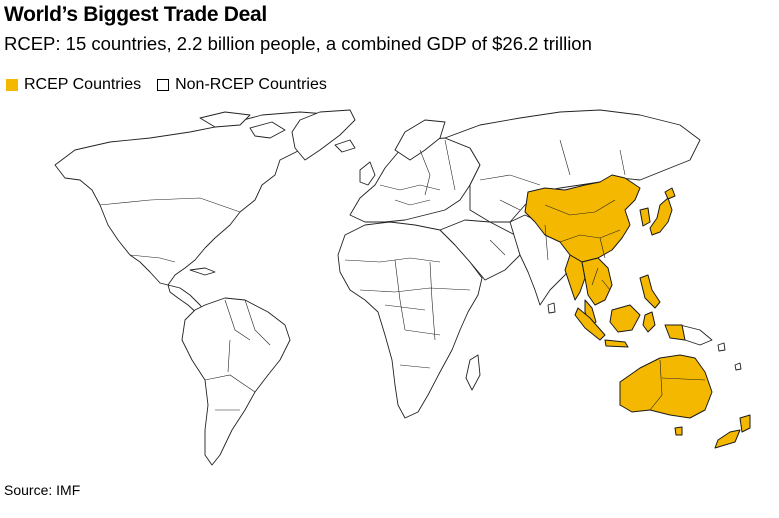 This screenshot has height=518, width=779. Describe the element at coordinates (616, 343) in the screenshot. I see `java` at that location.